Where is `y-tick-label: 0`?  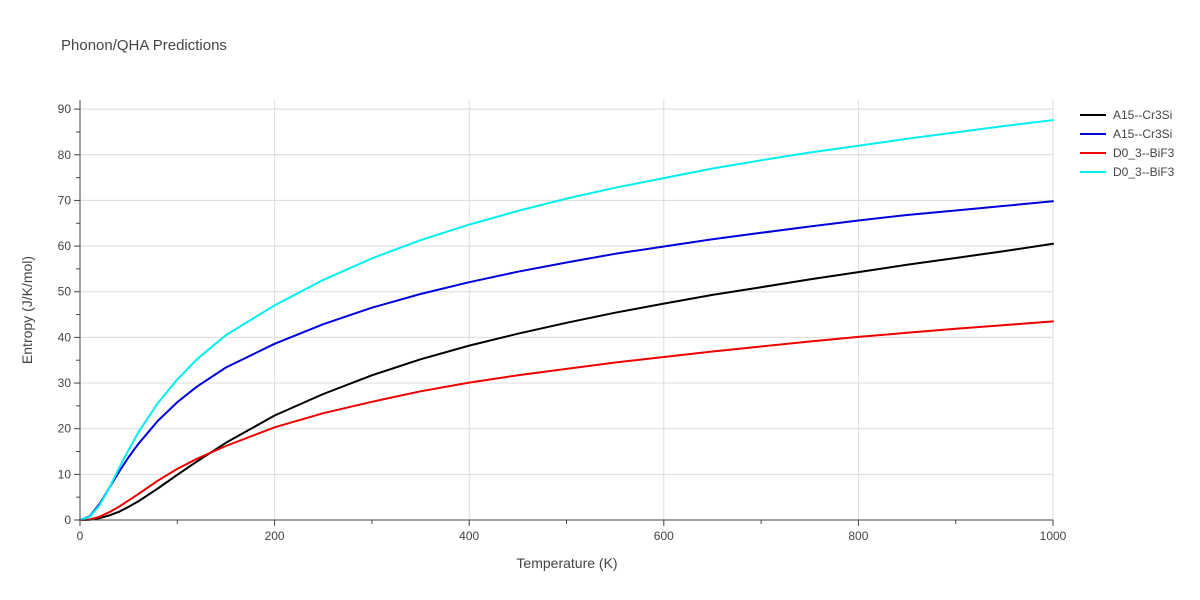 y-tick-label: 0 is located at coordinates (67, 520).